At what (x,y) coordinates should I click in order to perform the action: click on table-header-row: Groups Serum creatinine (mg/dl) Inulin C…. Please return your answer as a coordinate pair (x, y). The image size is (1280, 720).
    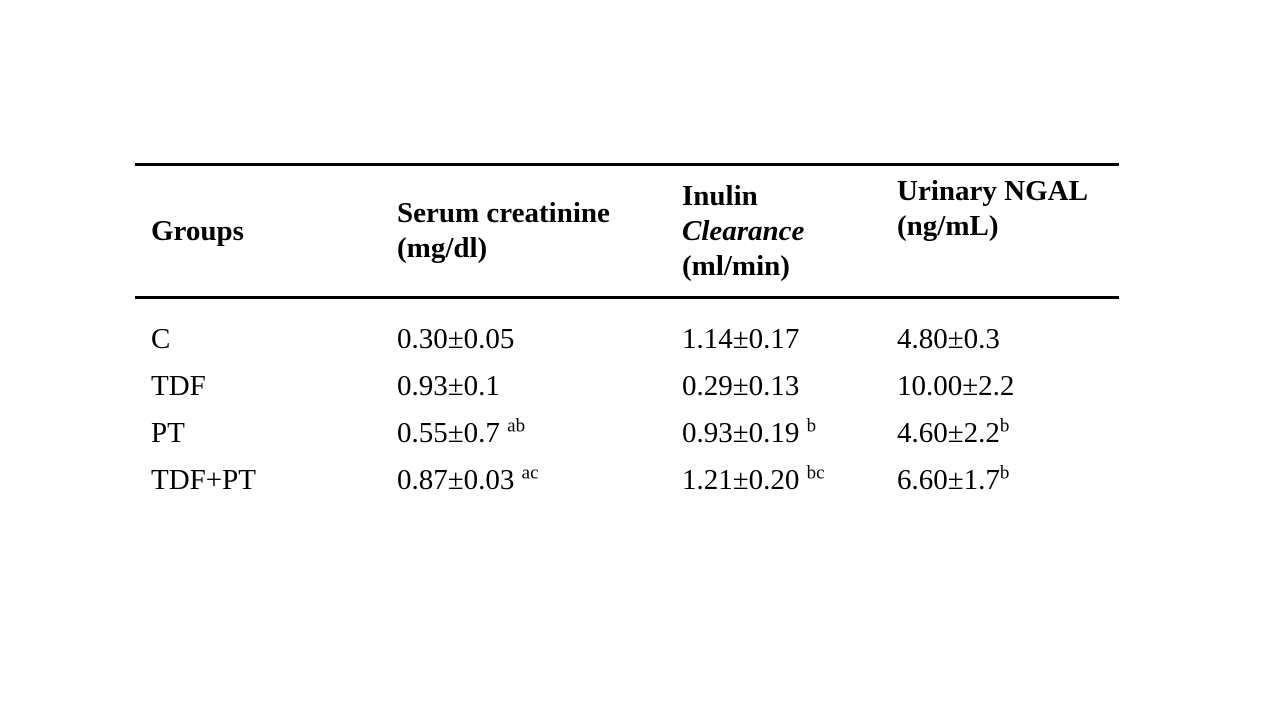
    Looking at the image, I should click on (627, 231).